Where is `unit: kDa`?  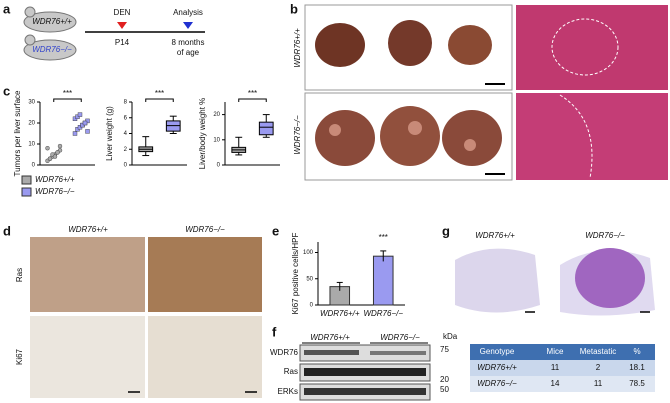 unit: kDa is located at coordinates (450, 336).